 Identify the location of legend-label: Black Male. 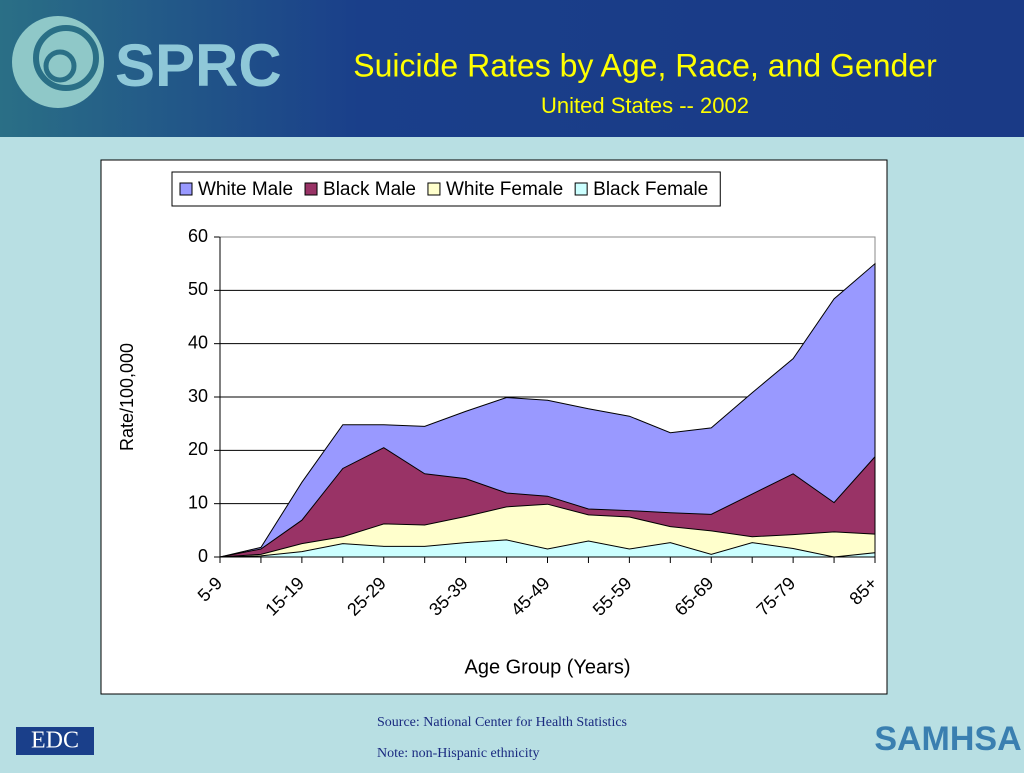
(369, 189).